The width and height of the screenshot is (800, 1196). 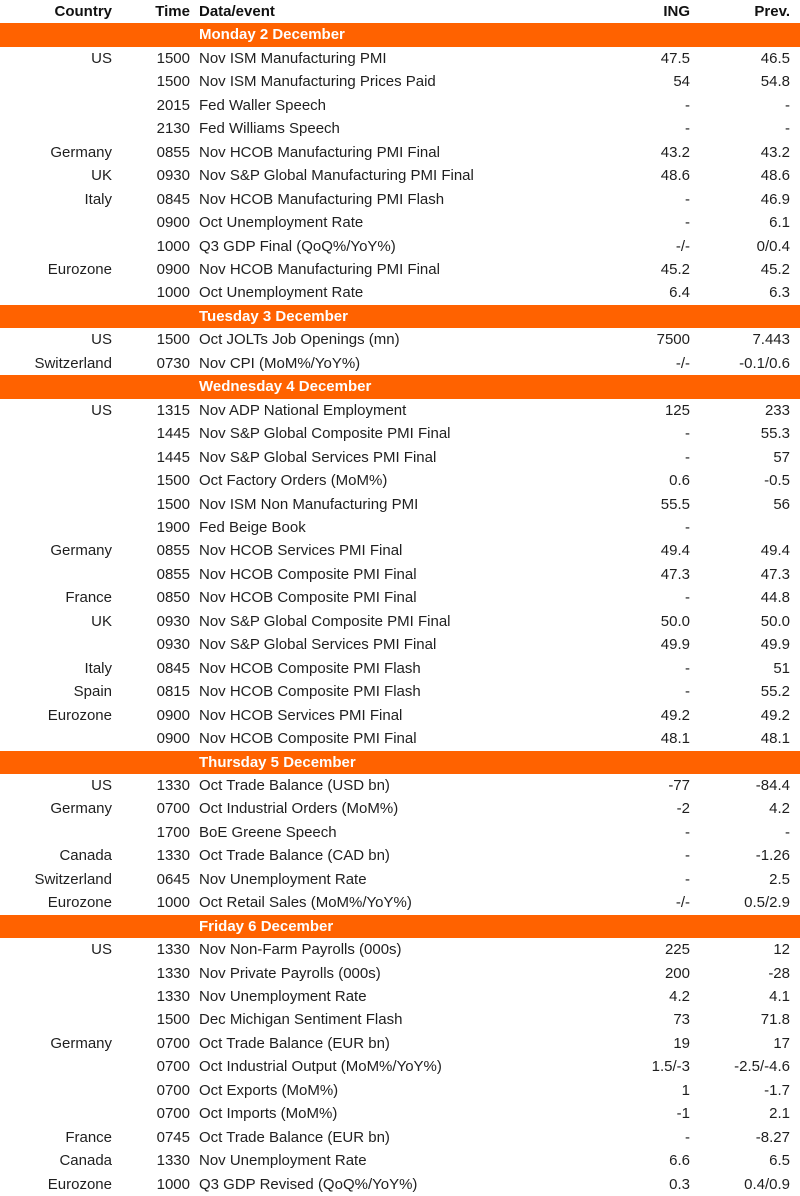 I want to click on cell-time: 0845, so click(x=173, y=199).